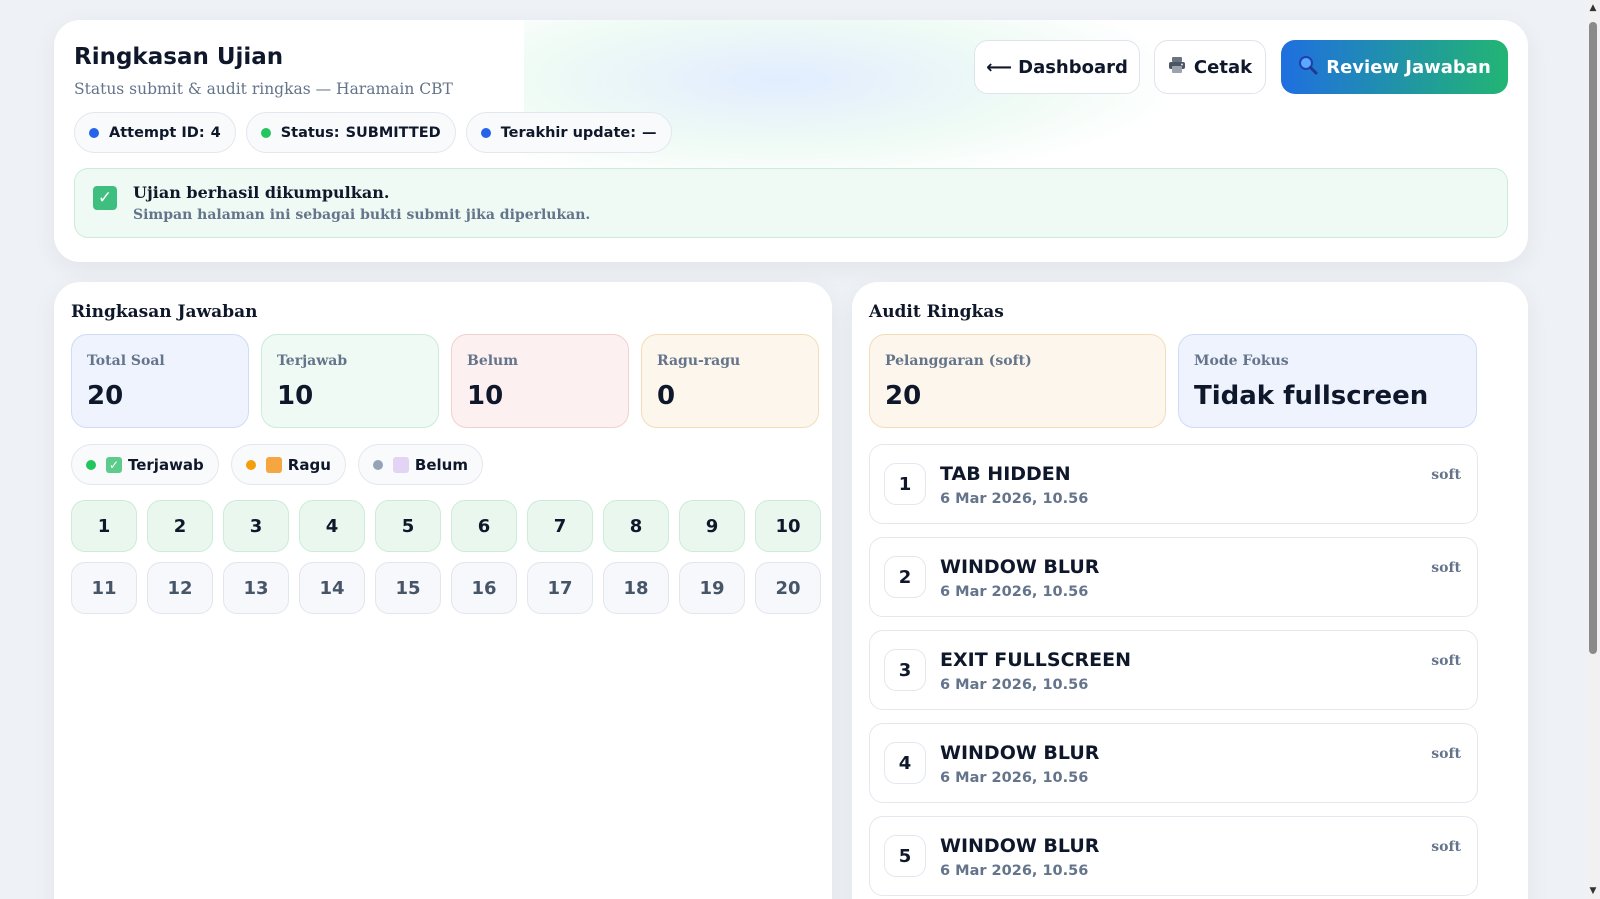 Image resolution: width=1600 pixels, height=899 pixels. I want to click on blue-dot-icon, so click(485, 132).